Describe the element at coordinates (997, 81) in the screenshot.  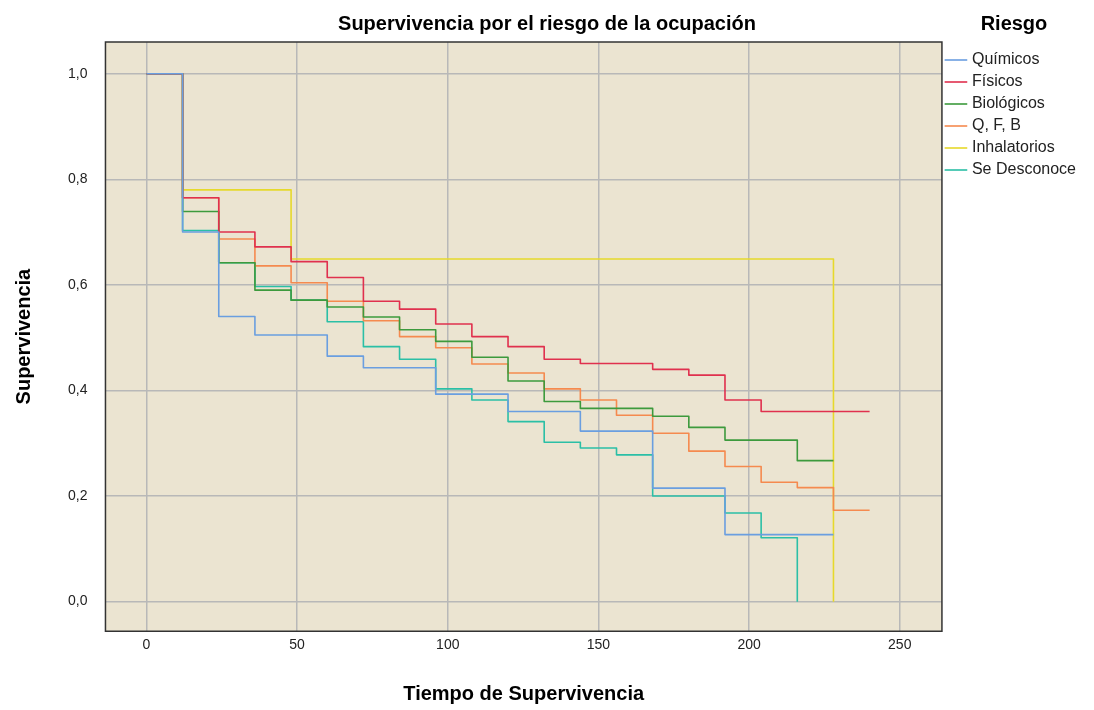
I see `legend-label: Físicos` at that location.